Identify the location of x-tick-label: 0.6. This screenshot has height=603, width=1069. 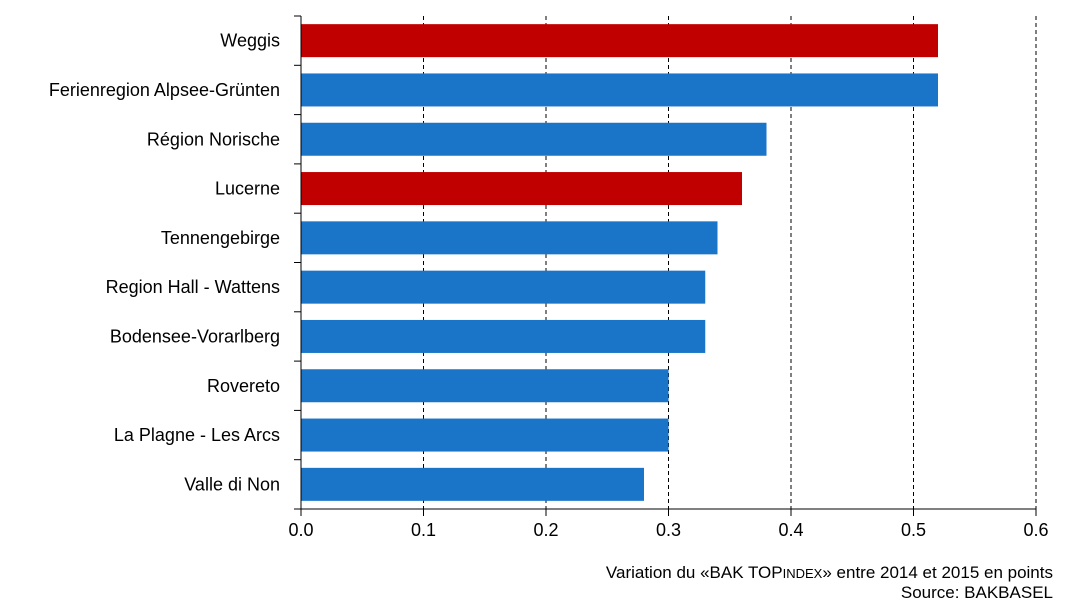
(1035, 530).